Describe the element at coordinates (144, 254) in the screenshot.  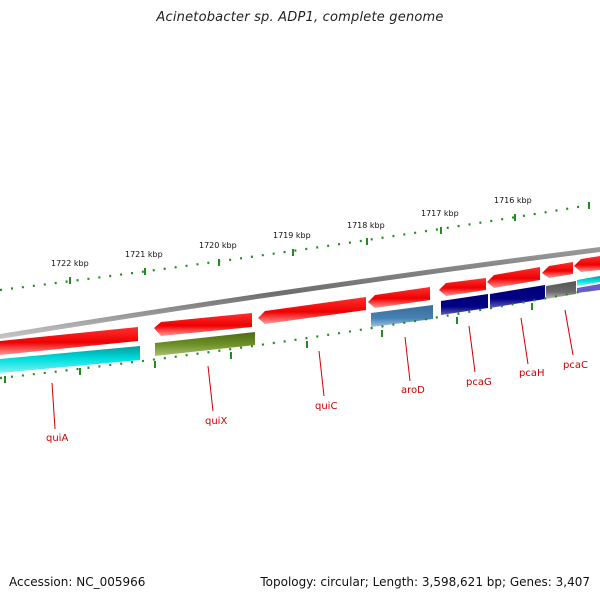
I see `kbp-label-1721: 1721 kbp` at that location.